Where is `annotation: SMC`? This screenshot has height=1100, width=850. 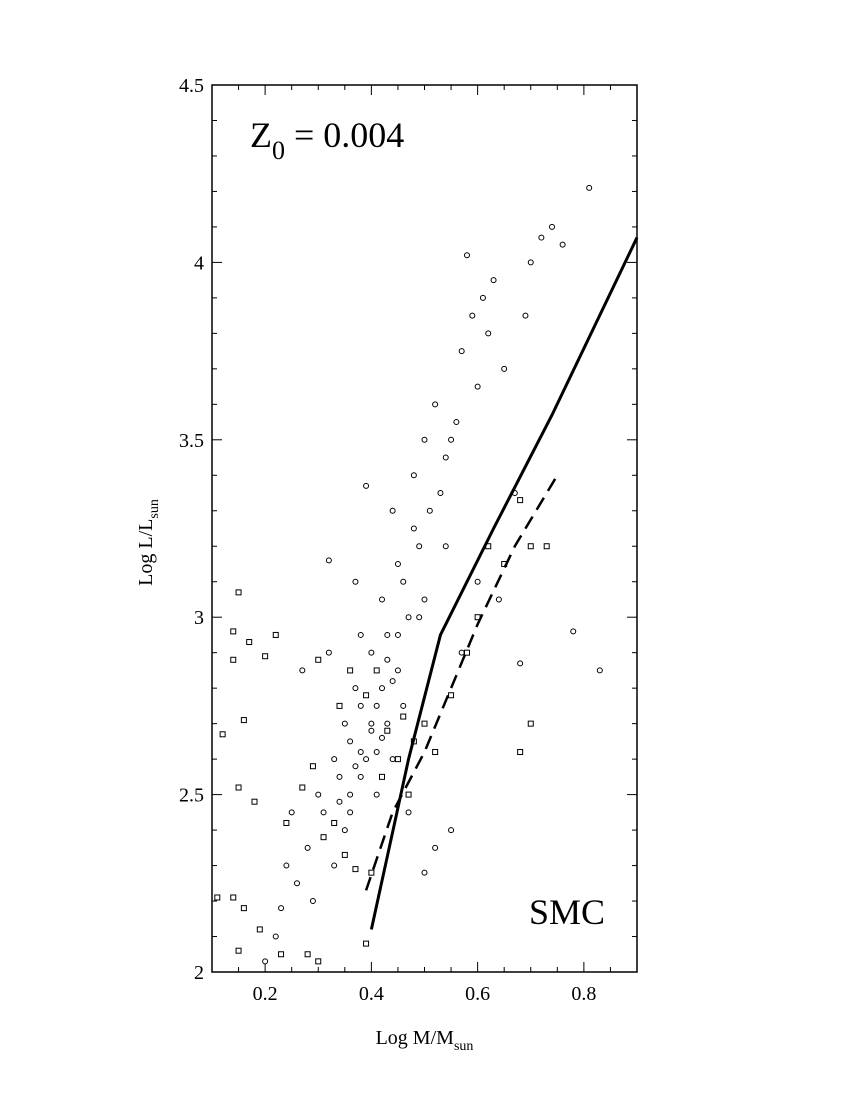 annotation: SMC is located at coordinates (567, 912).